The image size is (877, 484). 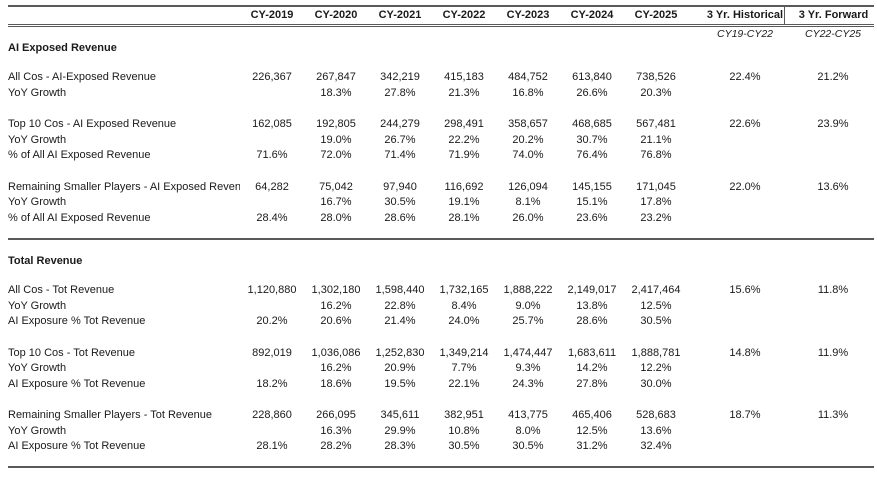 I want to click on column-header-historical: 3 Yr. Historical, so click(x=745, y=15).